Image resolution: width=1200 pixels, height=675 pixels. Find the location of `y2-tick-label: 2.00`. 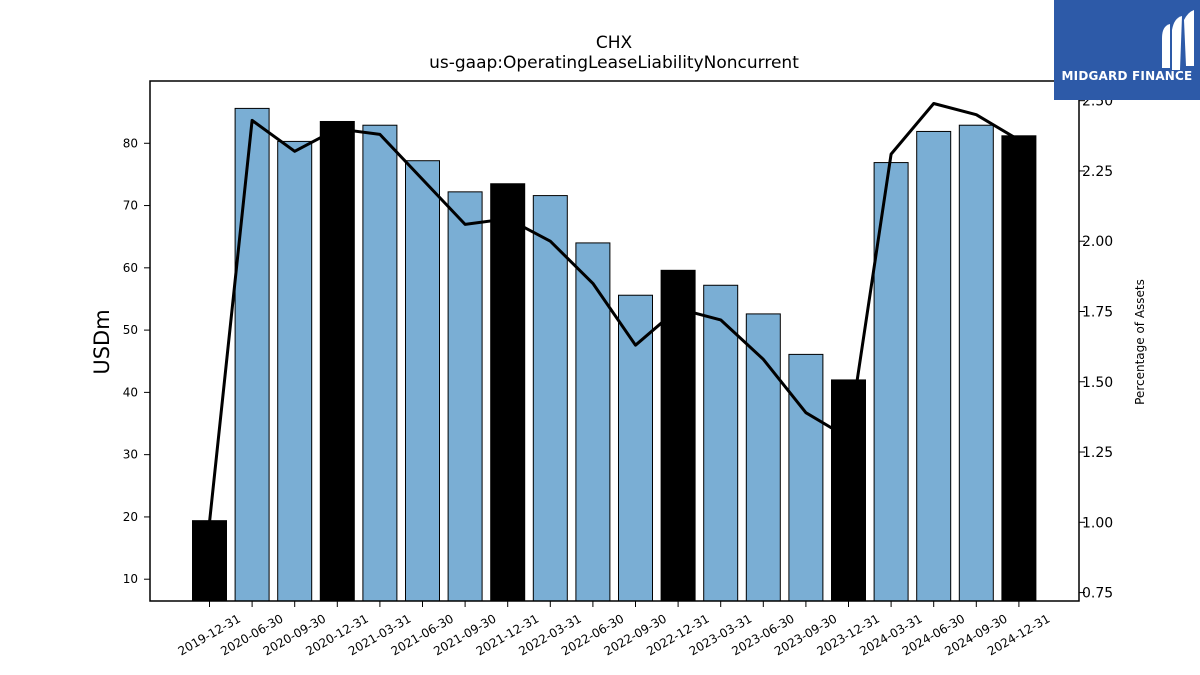

y2-tick-label: 2.00 is located at coordinates (1097, 242).